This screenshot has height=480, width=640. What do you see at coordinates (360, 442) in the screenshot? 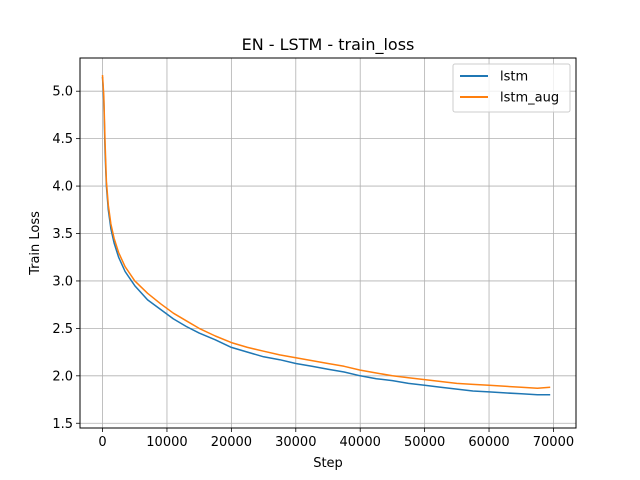
I see `x-tick-label: 40000` at bounding box center [360, 442].